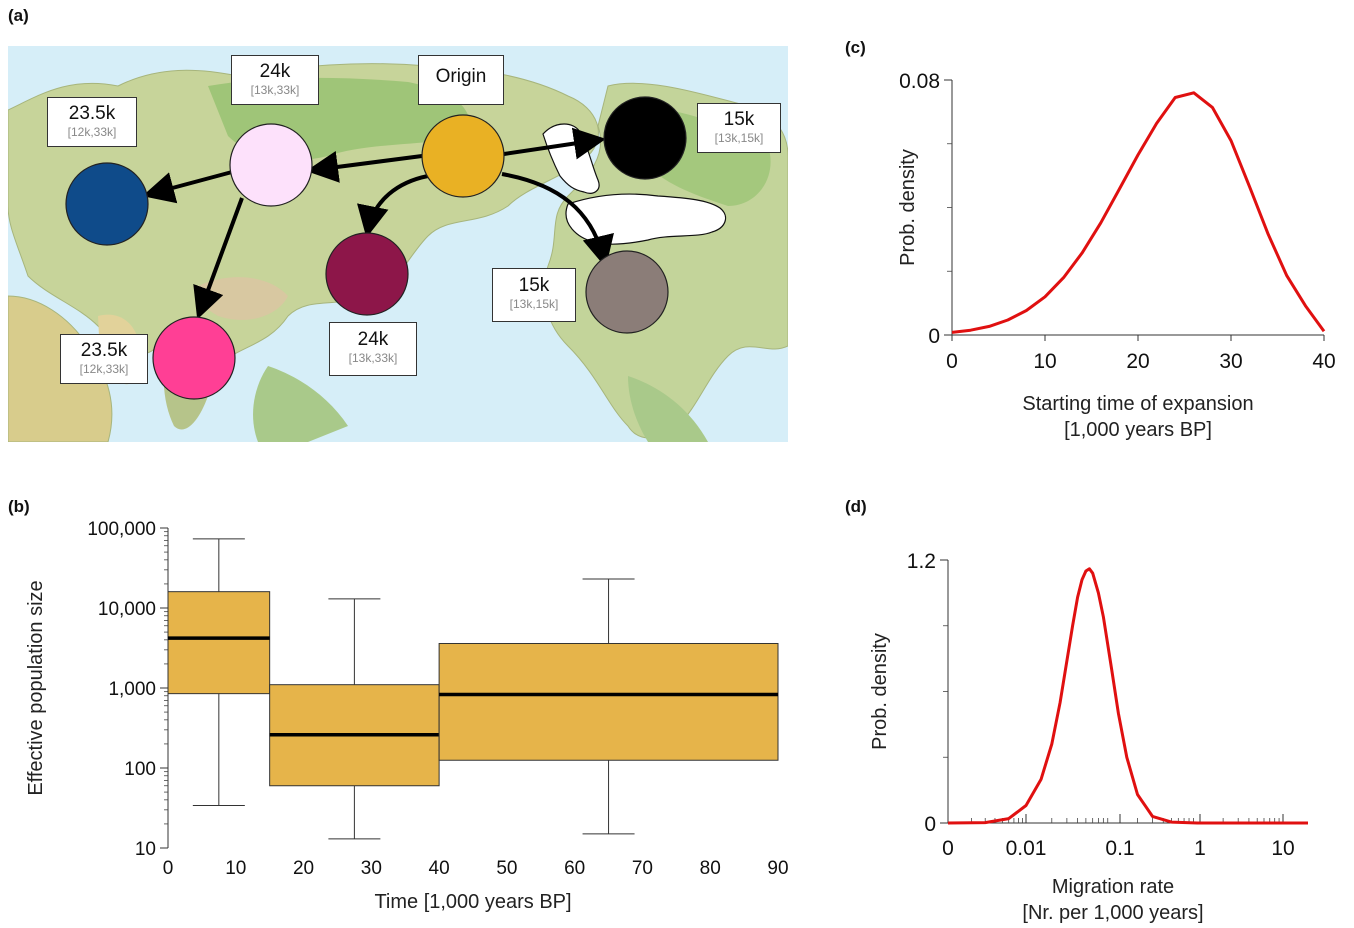  Describe the element at coordinates (1138, 430) in the screenshot. I see `x-axis-label: [1,000 years BP]` at that location.